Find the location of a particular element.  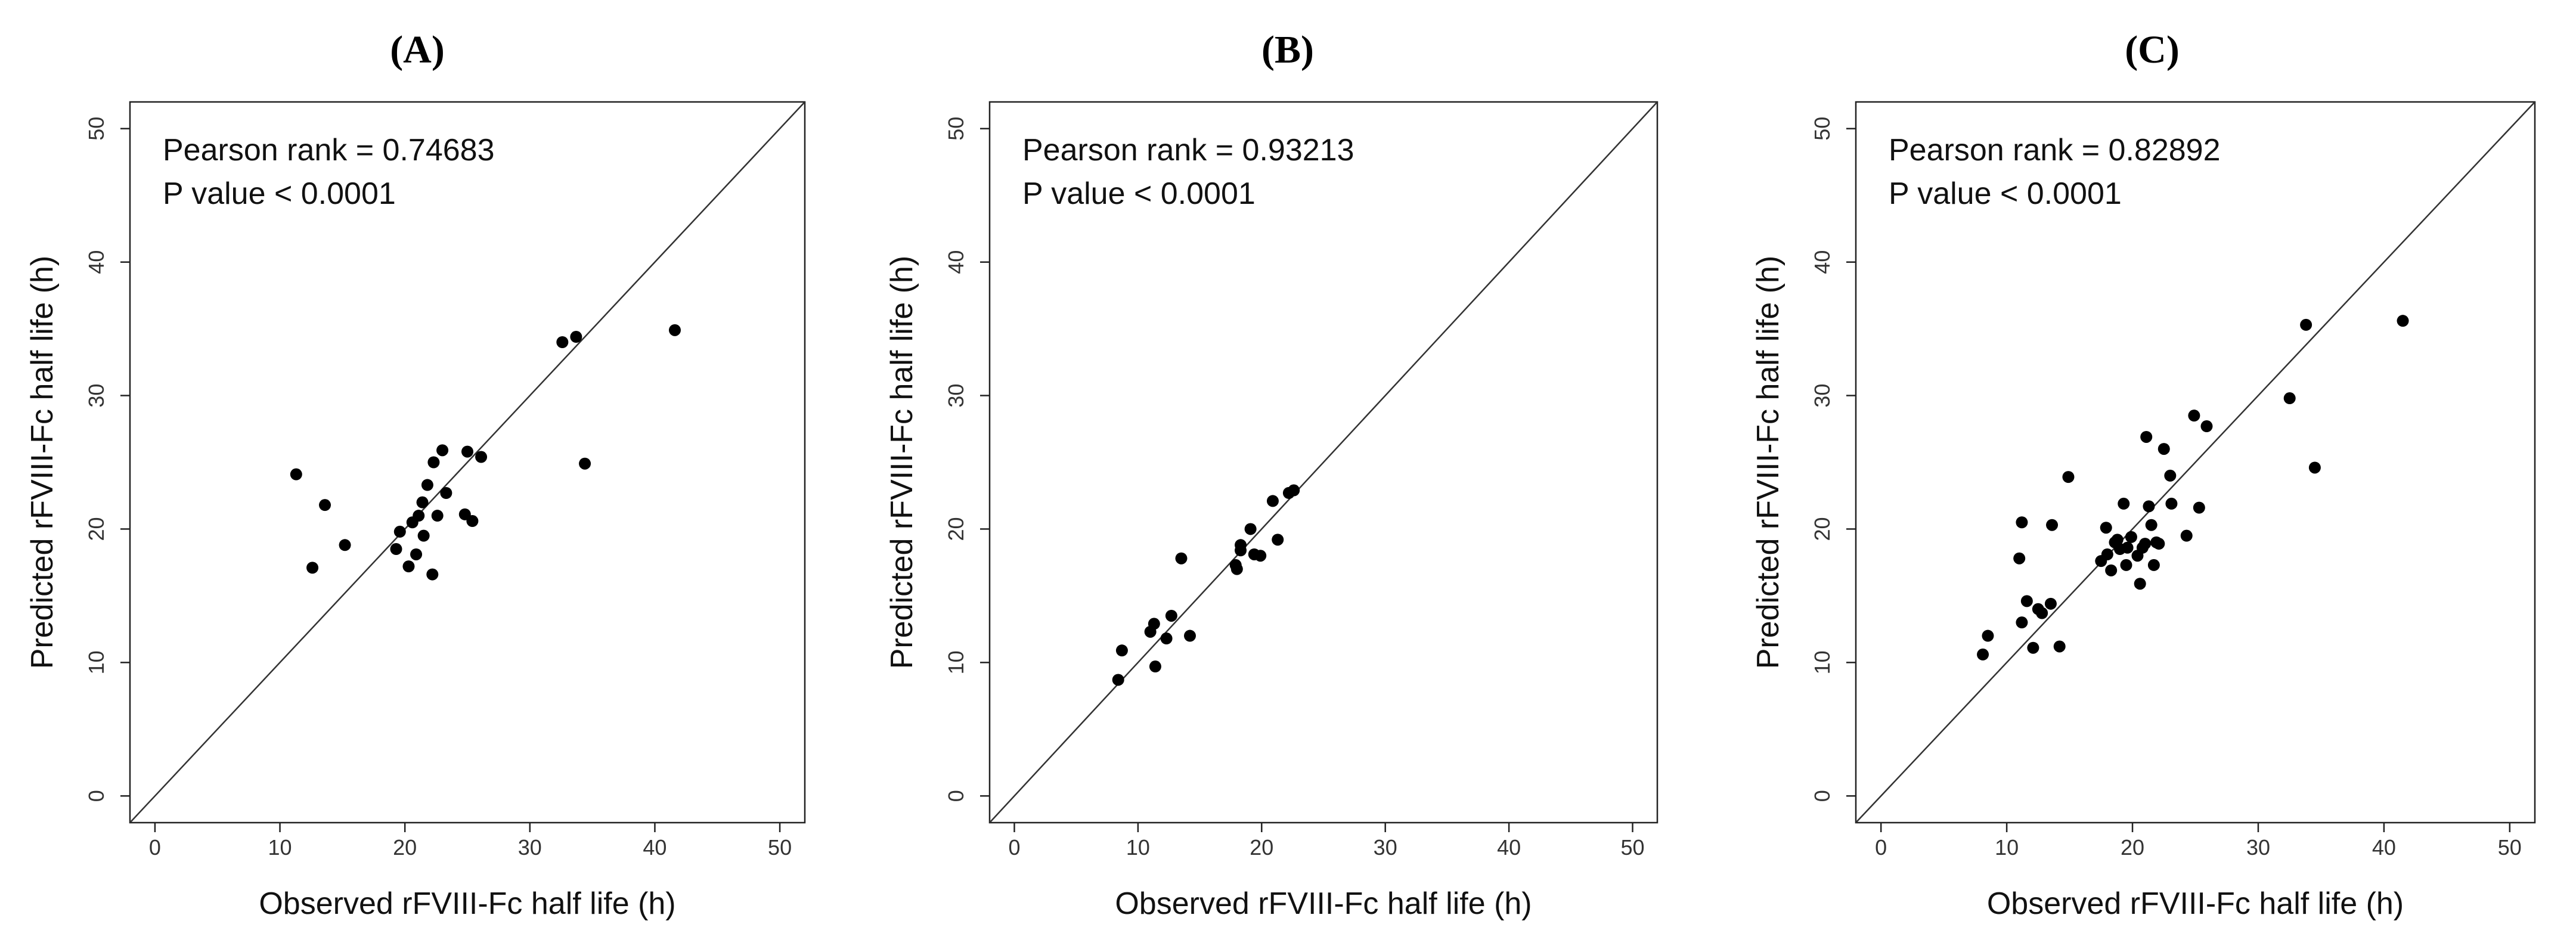

panel-label: (B) is located at coordinates (1287, 50).